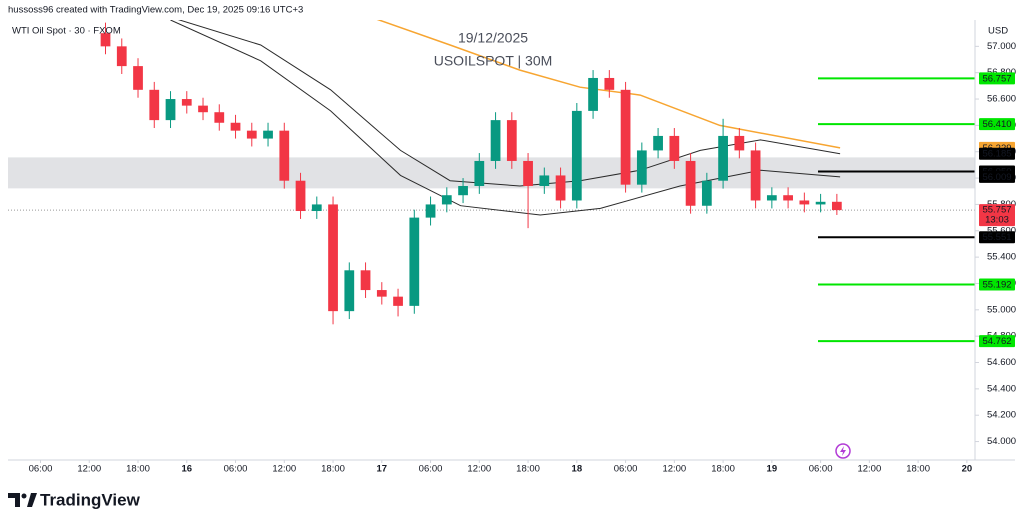 The image size is (1024, 522). I want to click on y-tick-label: 55.000, so click(1001, 309).